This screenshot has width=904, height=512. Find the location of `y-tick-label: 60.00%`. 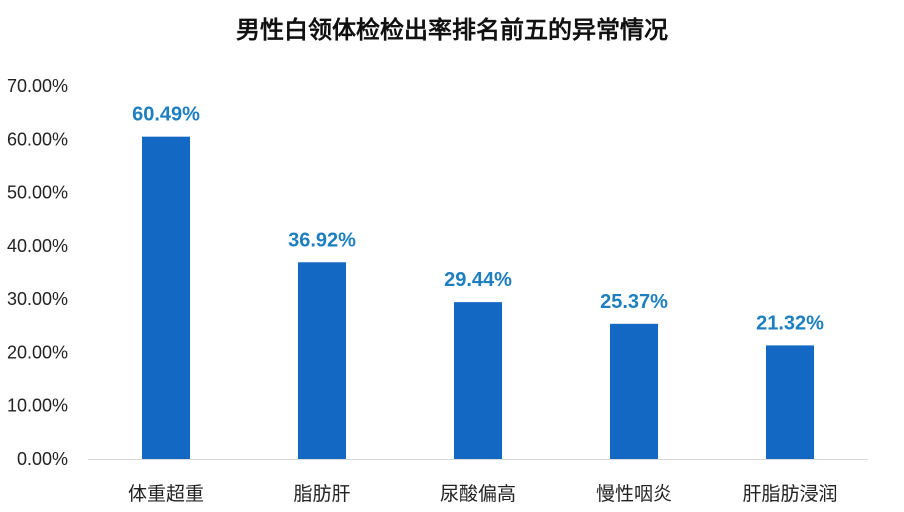

y-tick-label: 60.00% is located at coordinates (37, 139).